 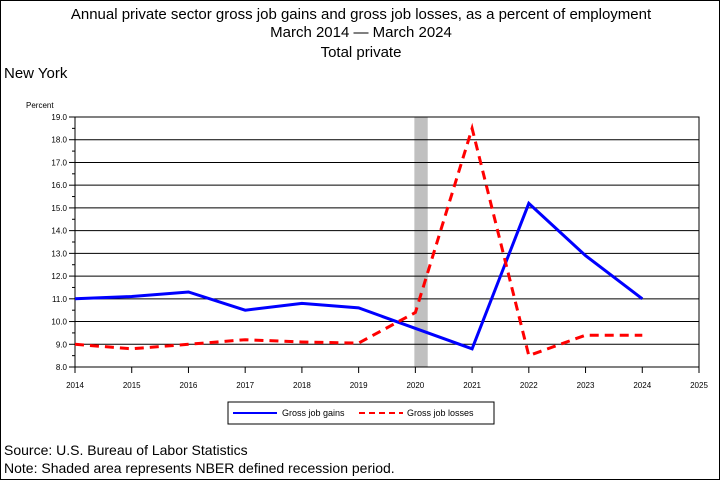 What do you see at coordinates (245, 385) in the screenshot?
I see `x-tick-label: 2017` at bounding box center [245, 385].